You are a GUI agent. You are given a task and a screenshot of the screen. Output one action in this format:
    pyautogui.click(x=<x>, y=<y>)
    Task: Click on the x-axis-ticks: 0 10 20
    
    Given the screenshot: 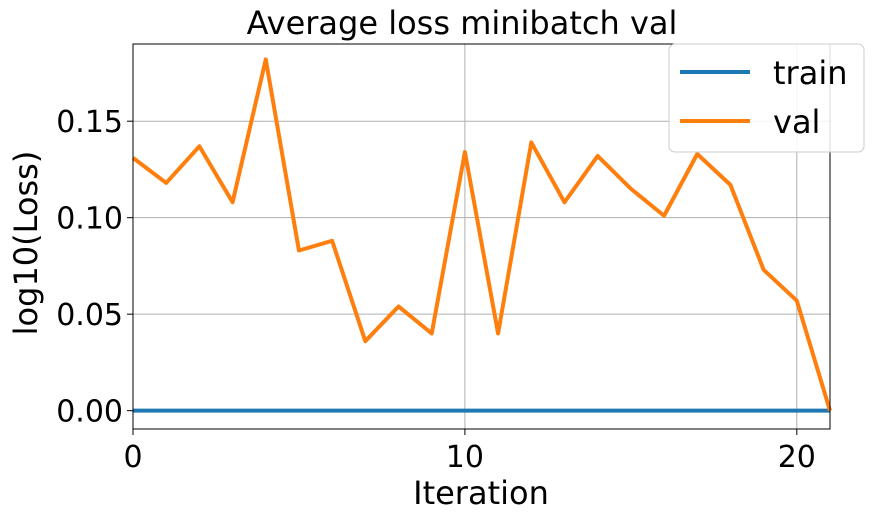 What is the action you would take?
    pyautogui.click(x=469, y=452)
    